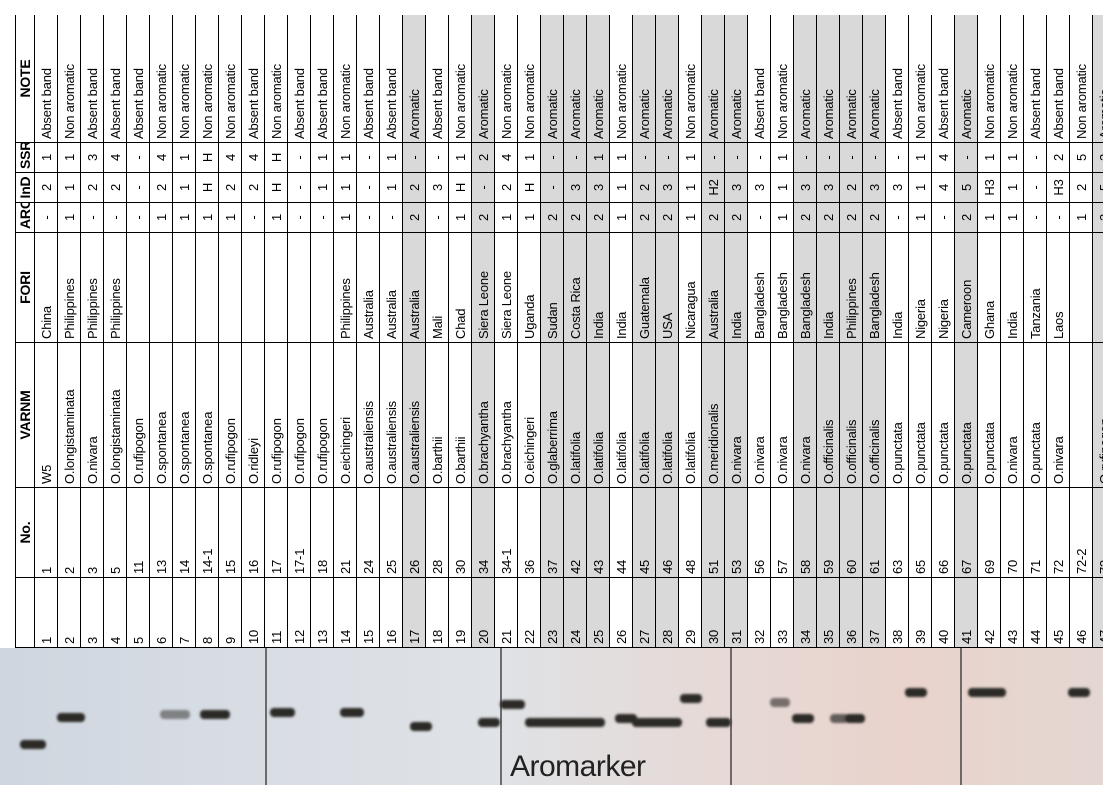 This screenshot has height=785, width=1103. I want to click on table-cell: Sudan, so click(552, 287).